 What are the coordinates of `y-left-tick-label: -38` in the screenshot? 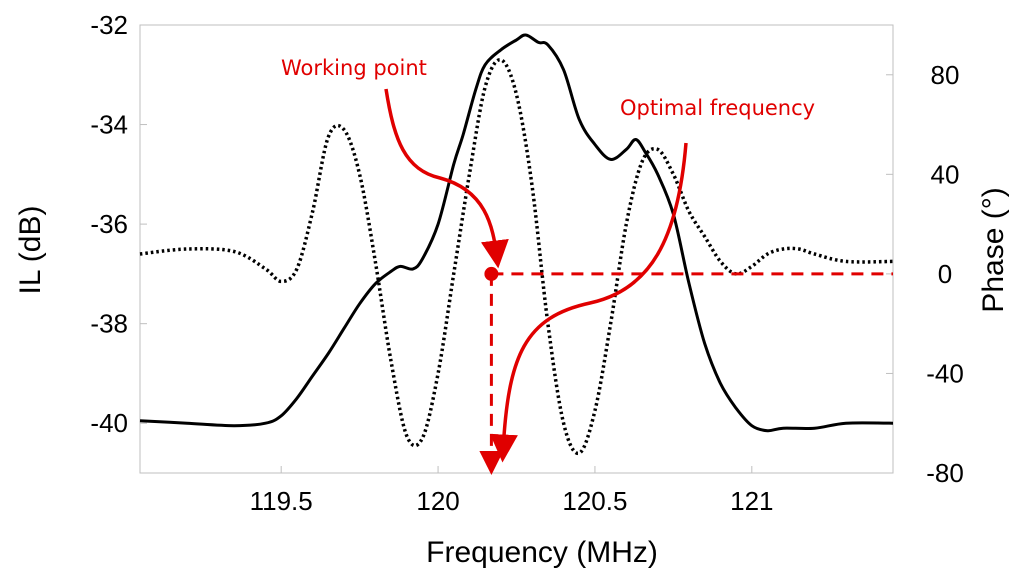 It's located at (109, 324).